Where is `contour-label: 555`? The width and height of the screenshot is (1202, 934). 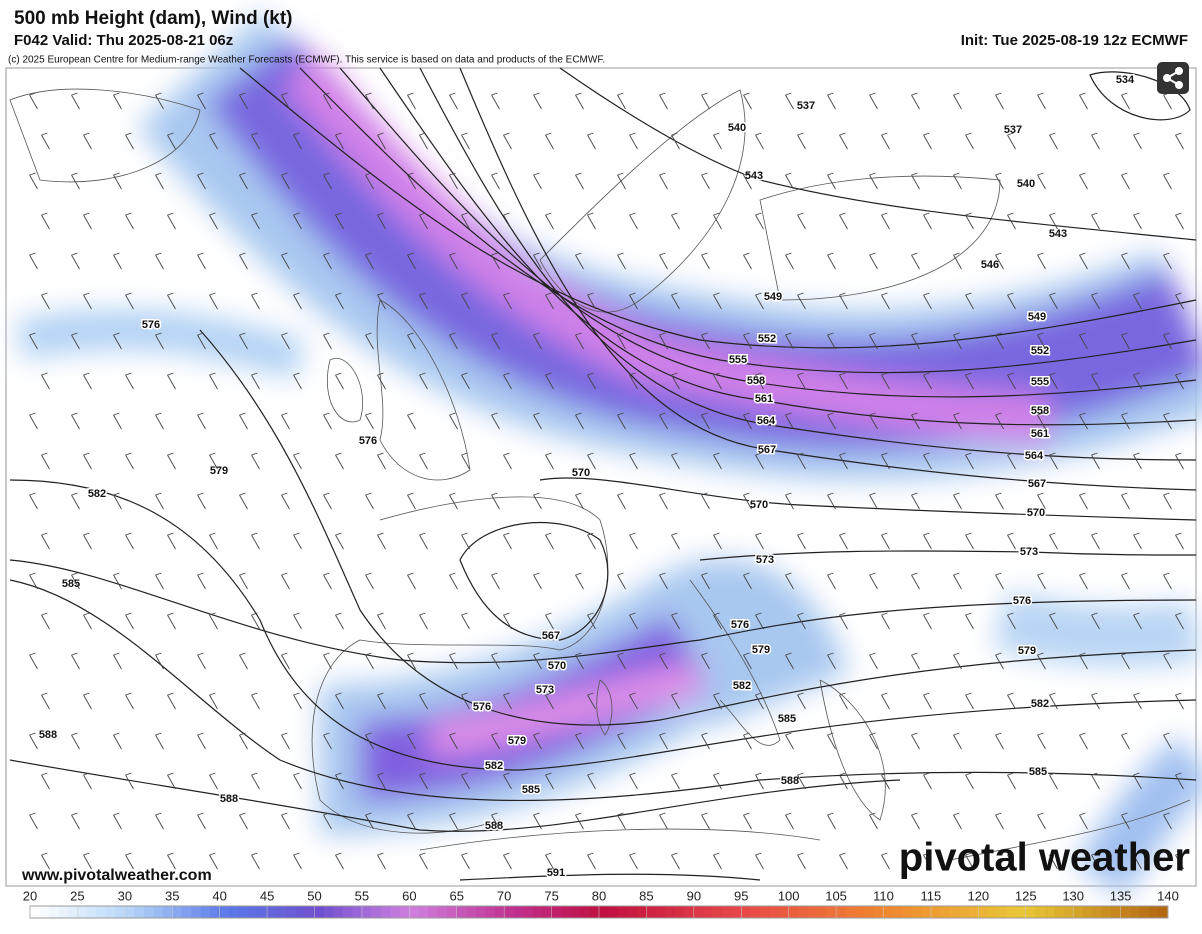
contour-label: 555 is located at coordinates (738, 360).